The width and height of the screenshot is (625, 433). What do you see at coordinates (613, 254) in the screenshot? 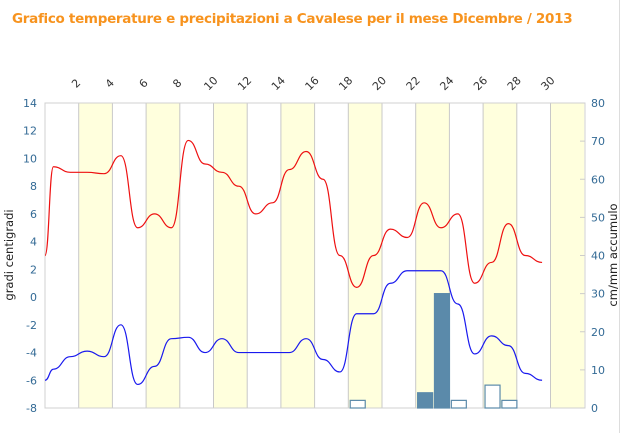
I see `y-axis-right-label: cm/mm accumulo` at bounding box center [613, 254].